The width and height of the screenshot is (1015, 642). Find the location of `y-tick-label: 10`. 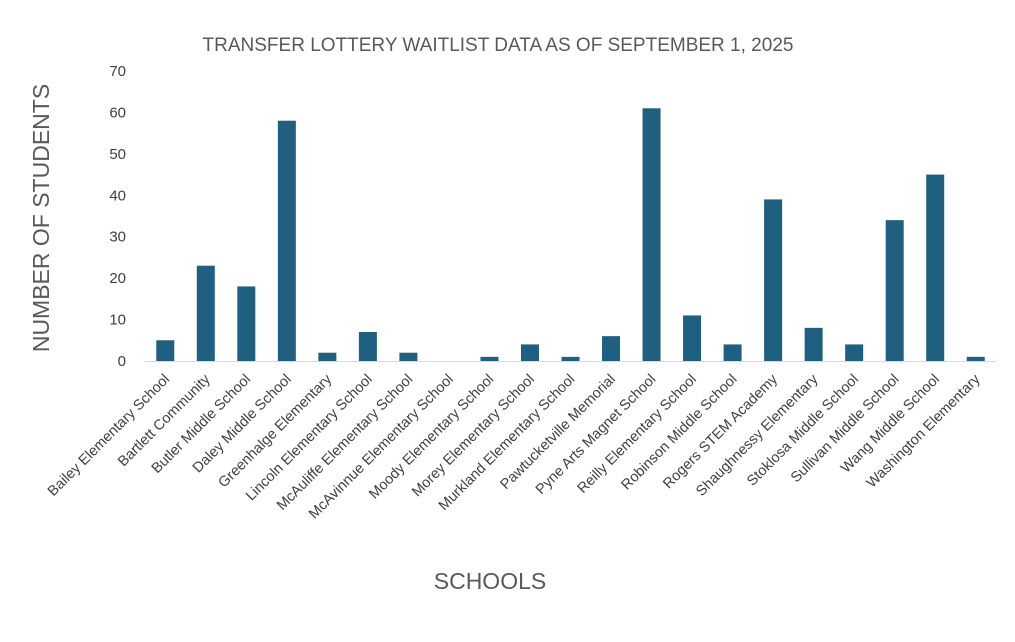

y-tick-label: 10 is located at coordinates (117, 320).